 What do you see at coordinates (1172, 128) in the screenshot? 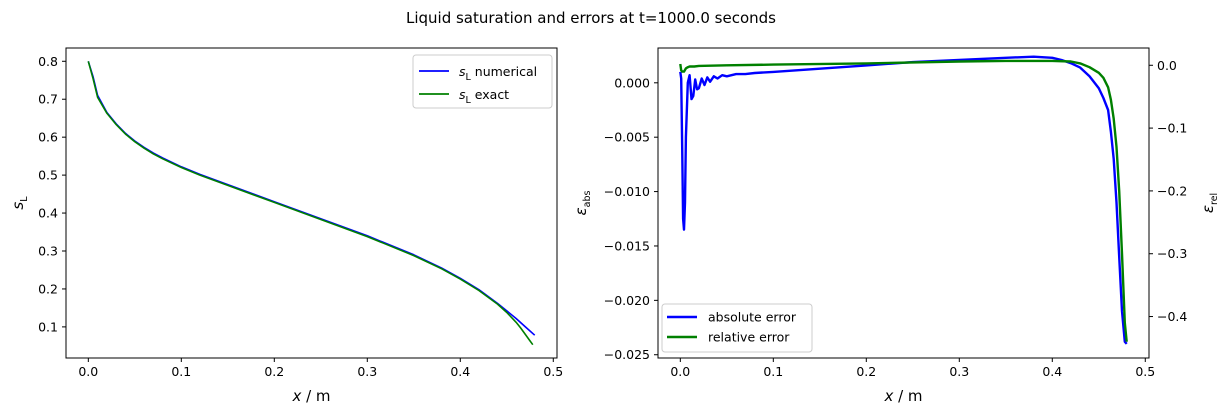
I see `y2-tick-label: −0.1` at bounding box center [1172, 128].